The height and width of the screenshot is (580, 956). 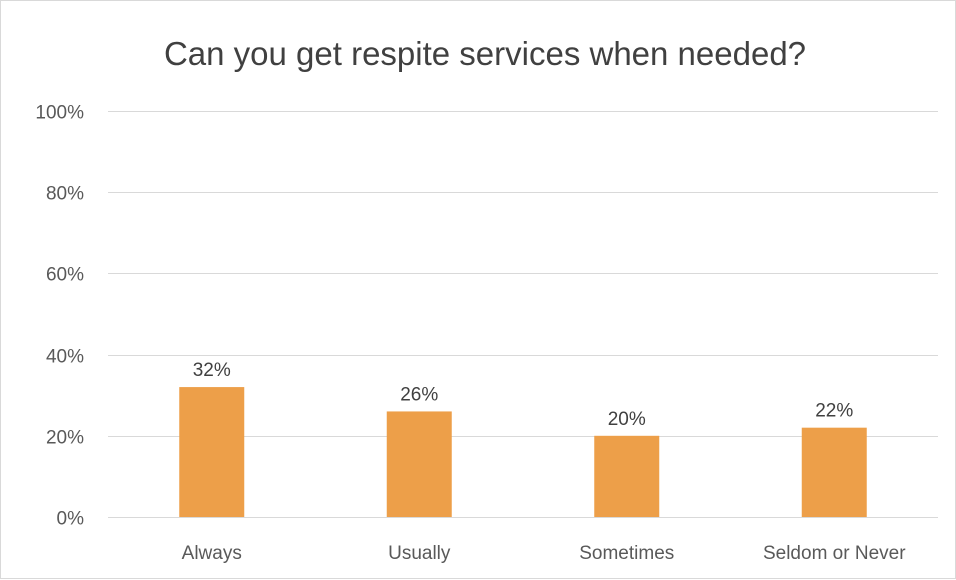 What do you see at coordinates (212, 553) in the screenshot?
I see `x-category-label: Always` at bounding box center [212, 553].